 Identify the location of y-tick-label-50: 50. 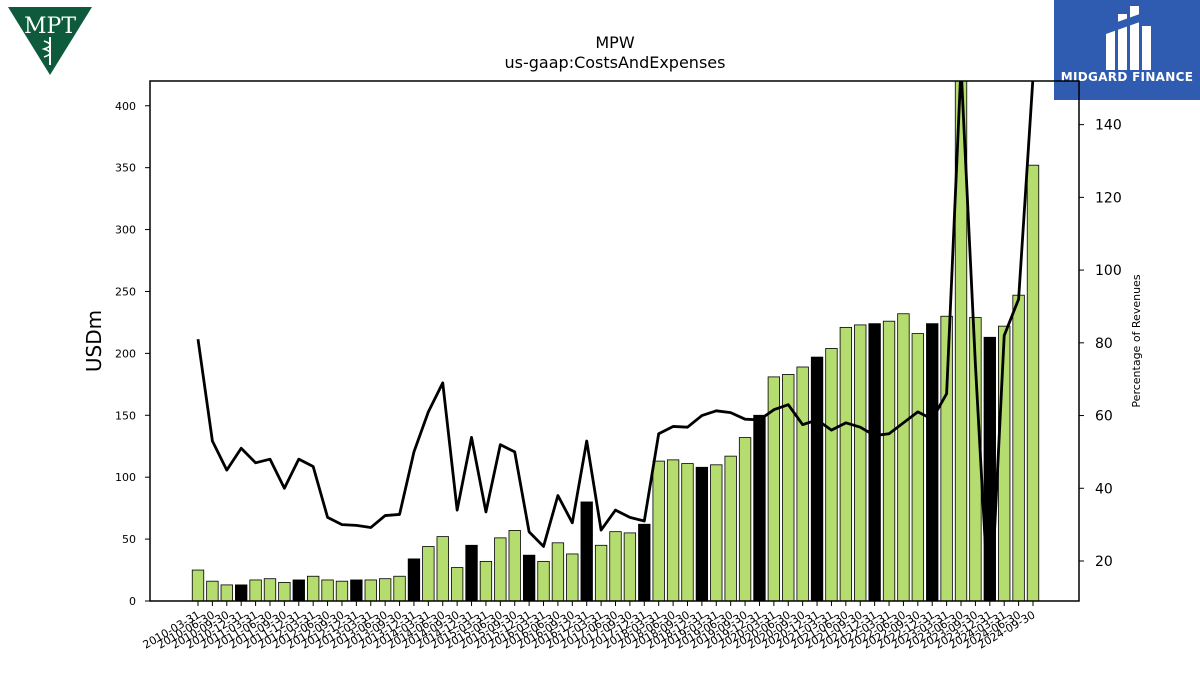
(129, 539).